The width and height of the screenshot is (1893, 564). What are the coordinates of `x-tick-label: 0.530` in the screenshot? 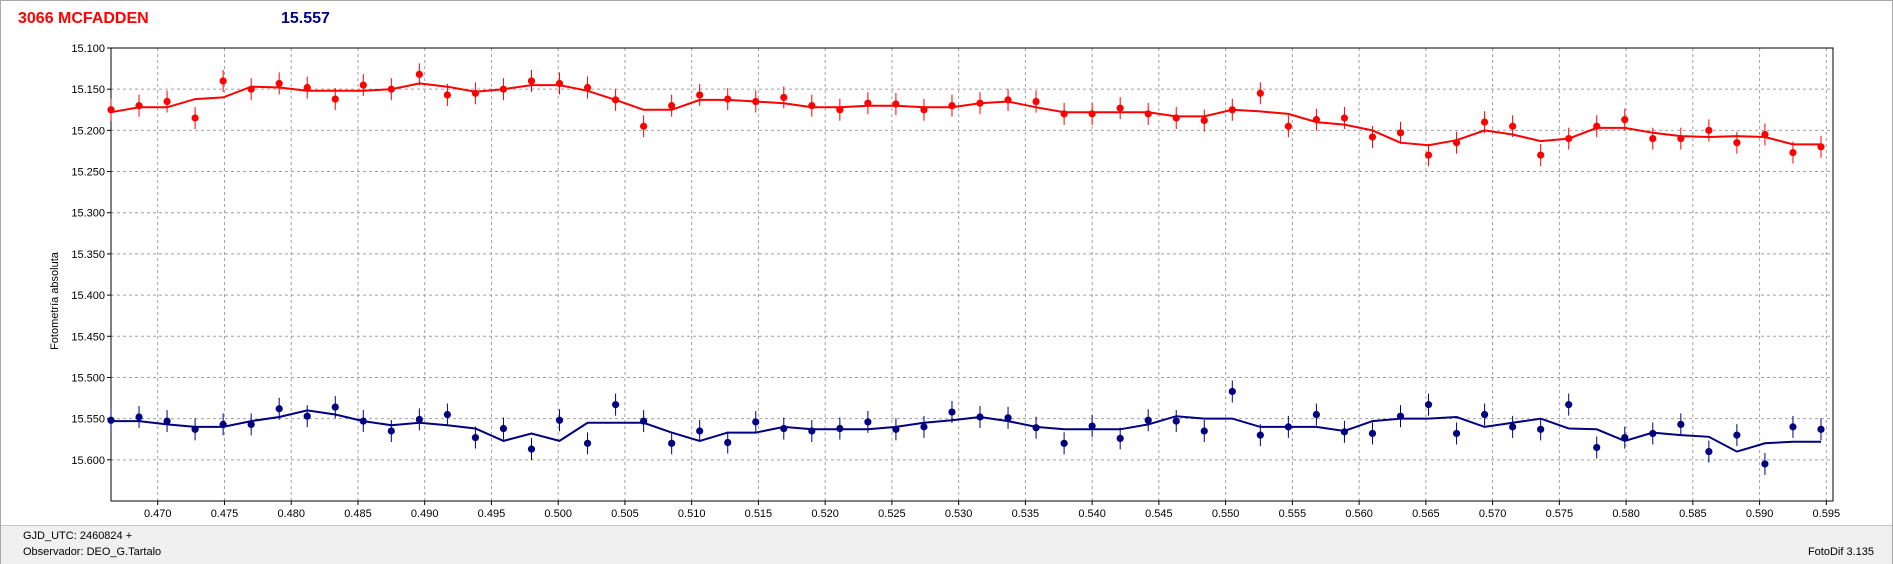 It's located at (959, 514).